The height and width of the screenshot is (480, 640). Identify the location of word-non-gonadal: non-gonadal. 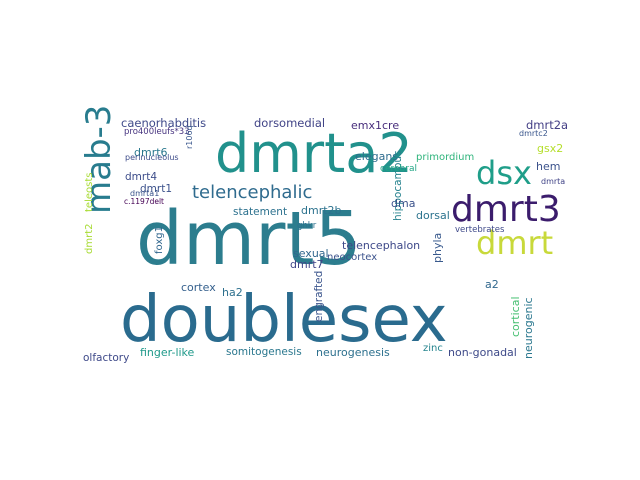
(482, 352).